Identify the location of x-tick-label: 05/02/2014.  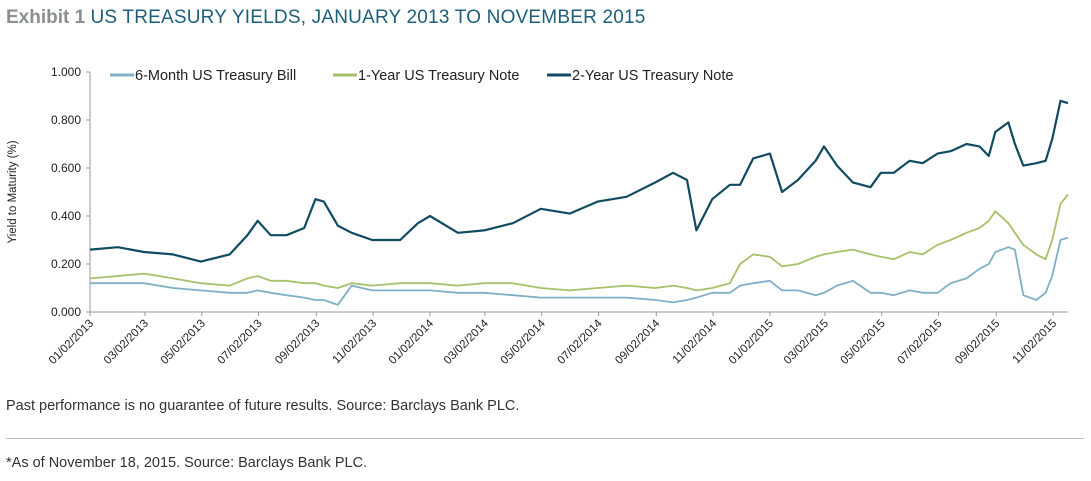
(524, 342).